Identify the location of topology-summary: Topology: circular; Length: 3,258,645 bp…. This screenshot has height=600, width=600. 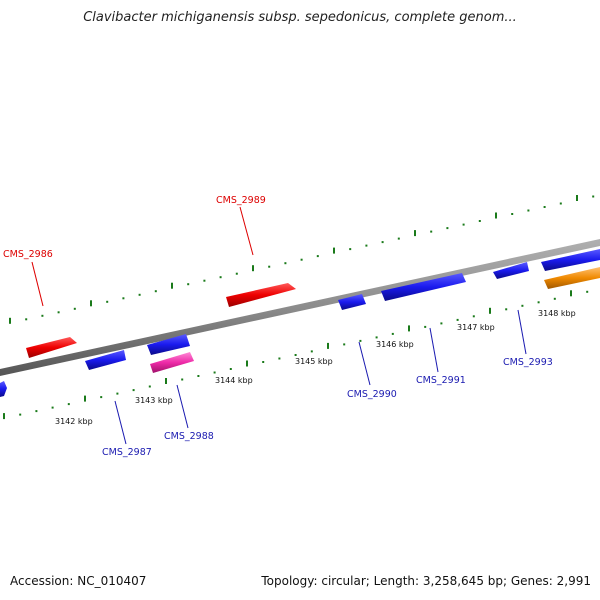
(426, 581).